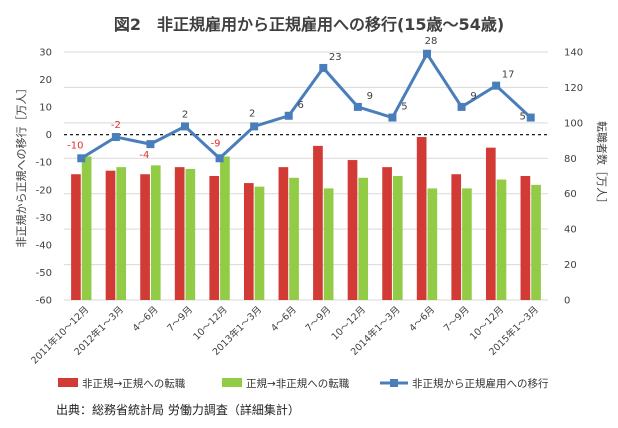  Describe the element at coordinates (44, 245) in the screenshot. I see `left-tick-label: -40` at that location.